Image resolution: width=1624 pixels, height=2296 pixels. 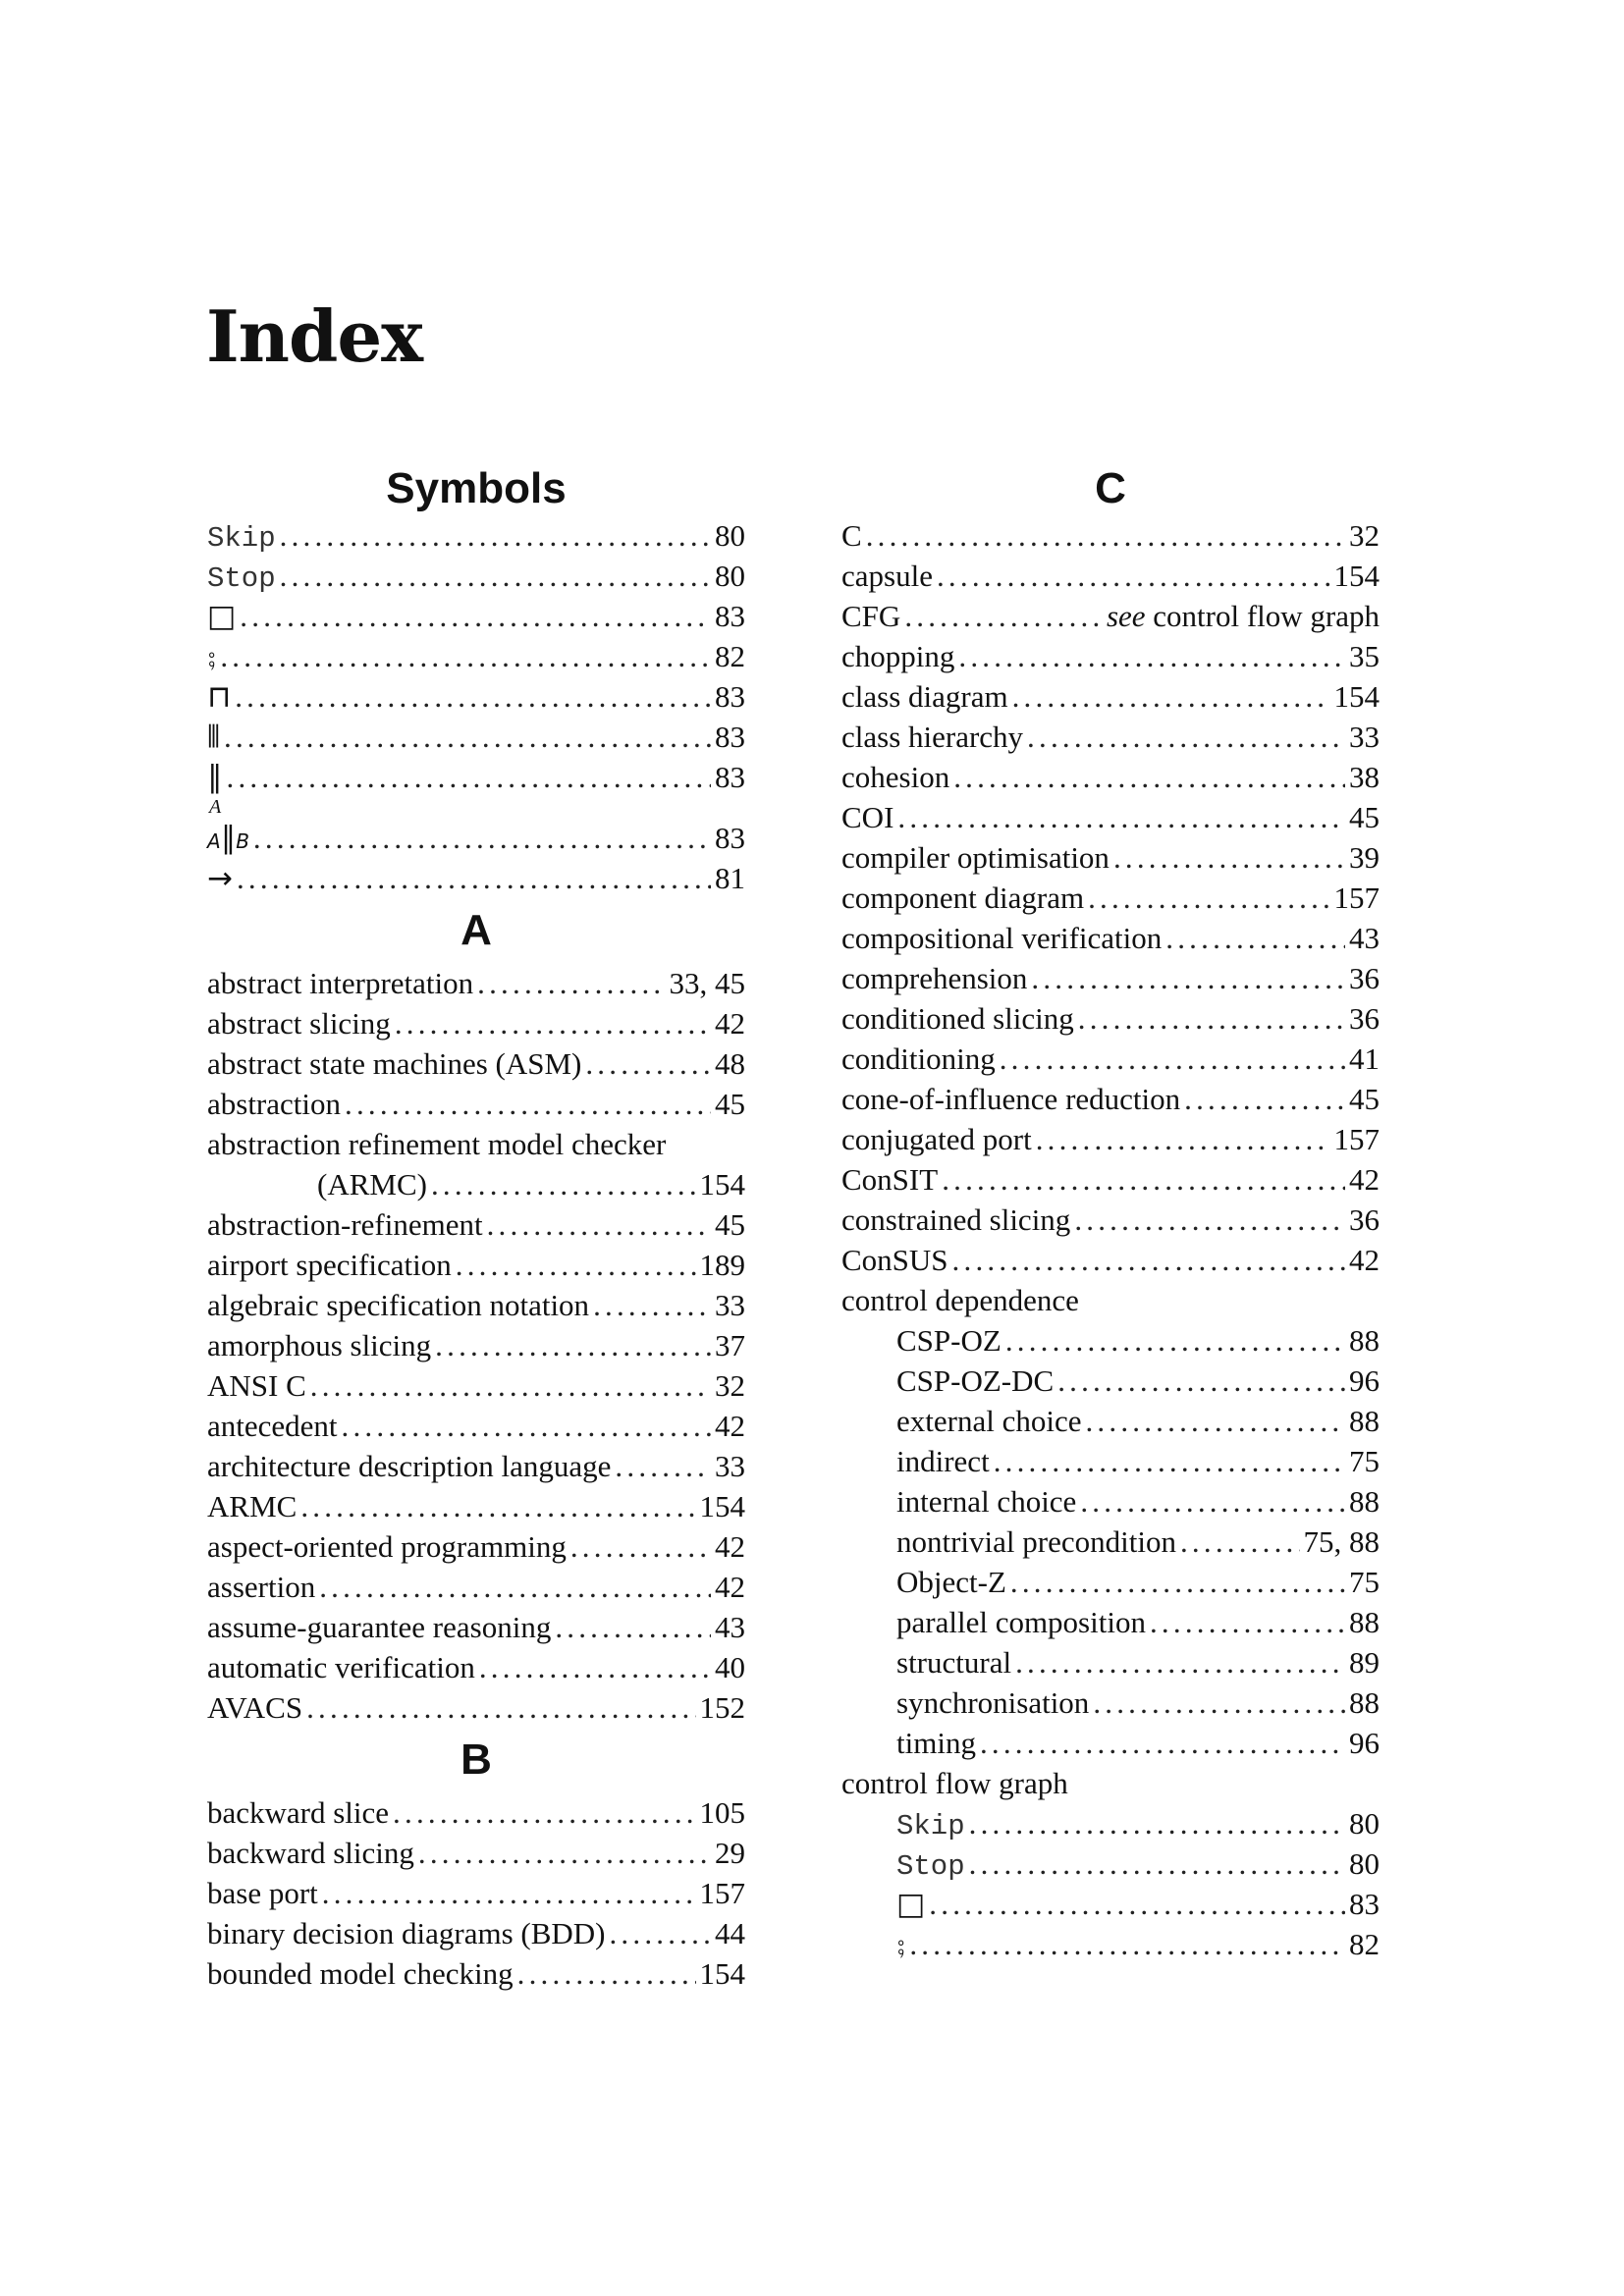 What do you see at coordinates (1110, 1260) in the screenshot?
I see `index-entry-consus: ConSUS 42` at bounding box center [1110, 1260].